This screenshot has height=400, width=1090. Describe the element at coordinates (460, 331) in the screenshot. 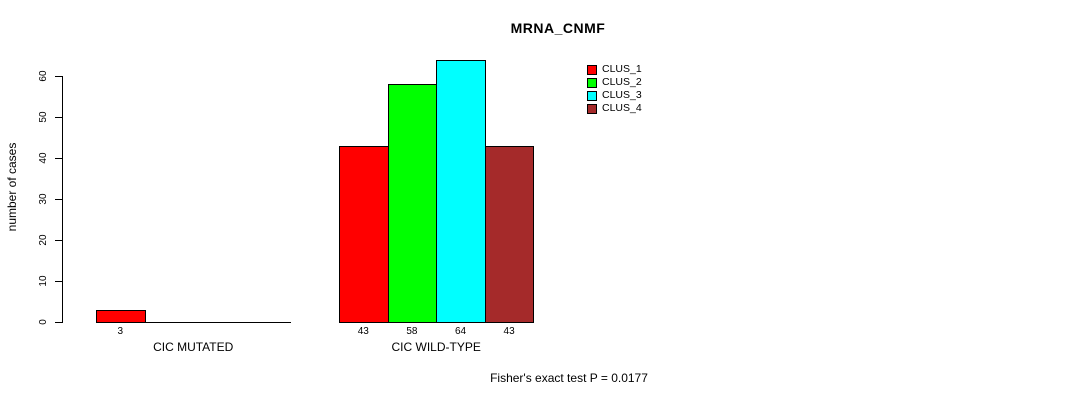

I see `bar-value-label: 64` at that location.